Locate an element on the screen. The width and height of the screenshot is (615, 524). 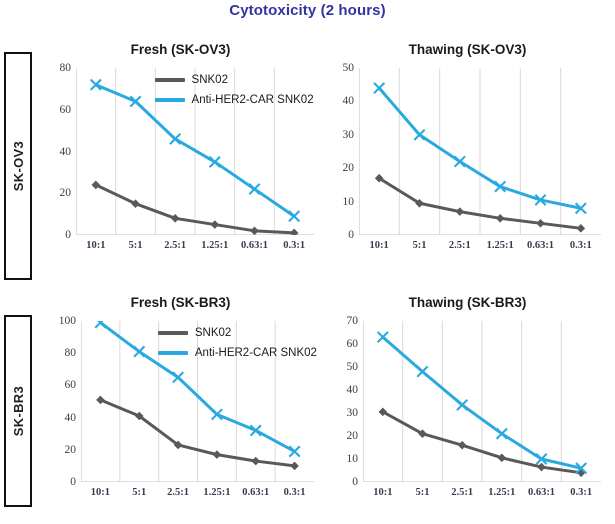
legend-label: Anti-HER2-CAR SNK02 is located at coordinates (255, 352).